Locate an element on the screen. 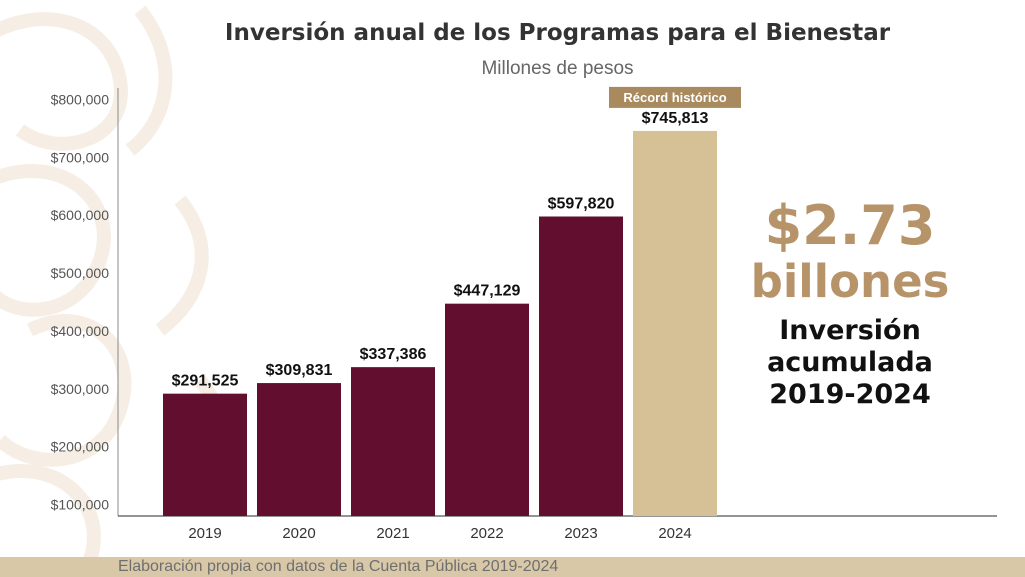 The height and width of the screenshot is (577, 1025). data-label: $291,525 is located at coordinates (205, 381).